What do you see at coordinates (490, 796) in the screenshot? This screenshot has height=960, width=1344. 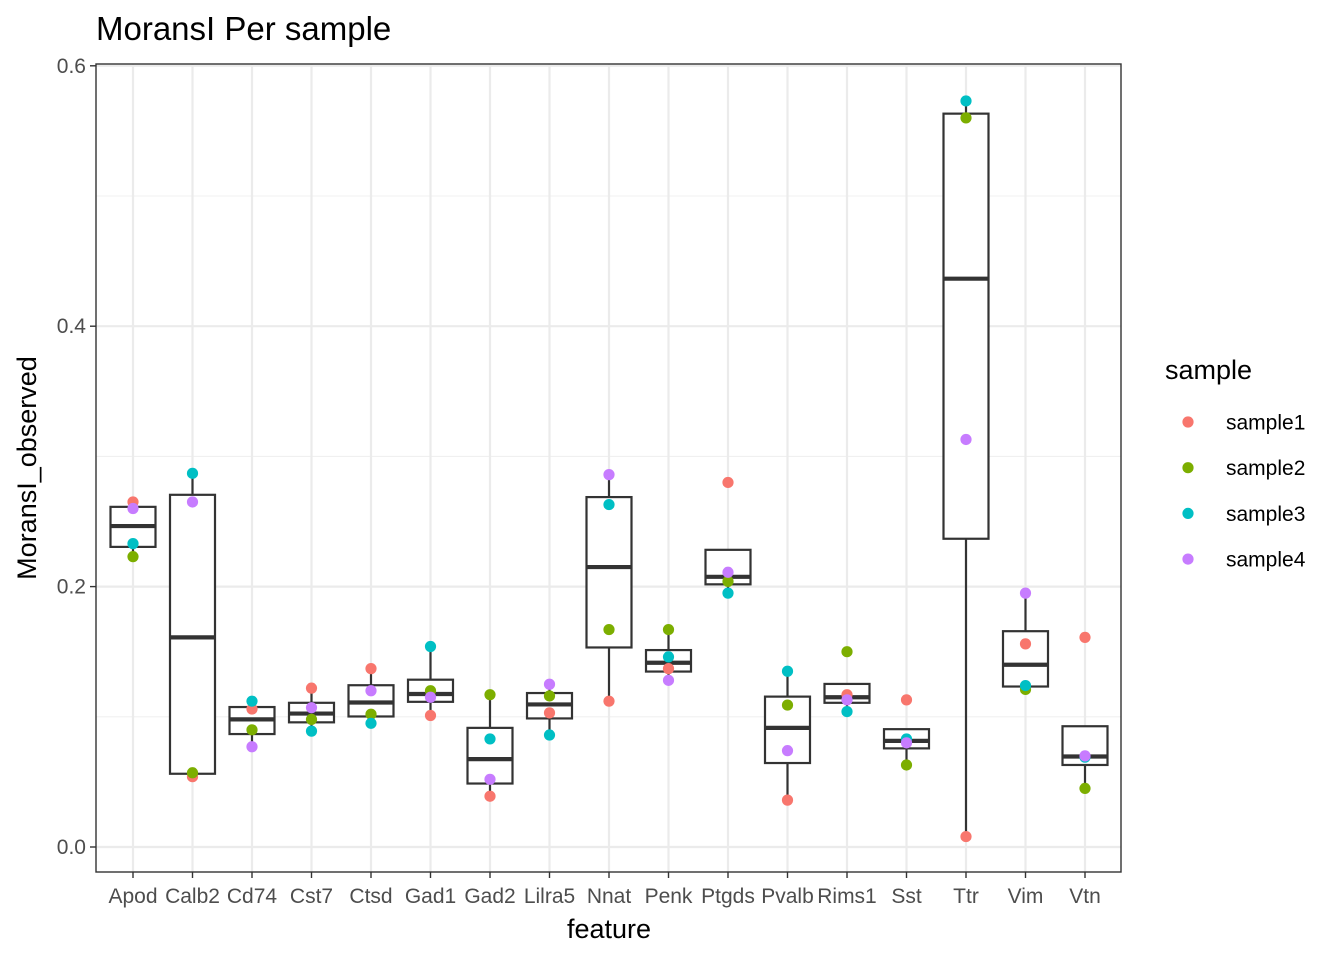 I see `point-sample1-gad2` at bounding box center [490, 796].